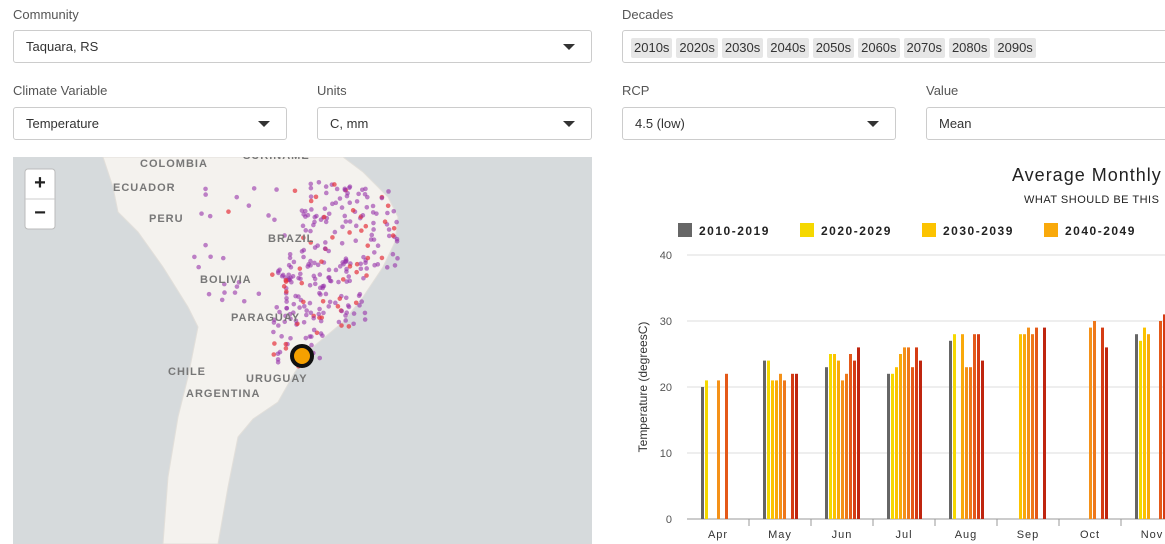 Image resolution: width=1165 pixels, height=544 pixels. What do you see at coordinates (40, 183) in the screenshot?
I see `zoom-in: +` at bounding box center [40, 183].